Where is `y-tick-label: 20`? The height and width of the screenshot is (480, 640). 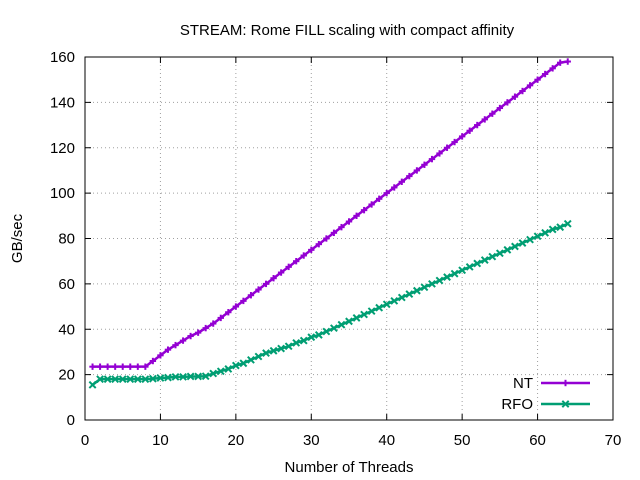
y-tick-label: 20 is located at coordinates (66, 375).